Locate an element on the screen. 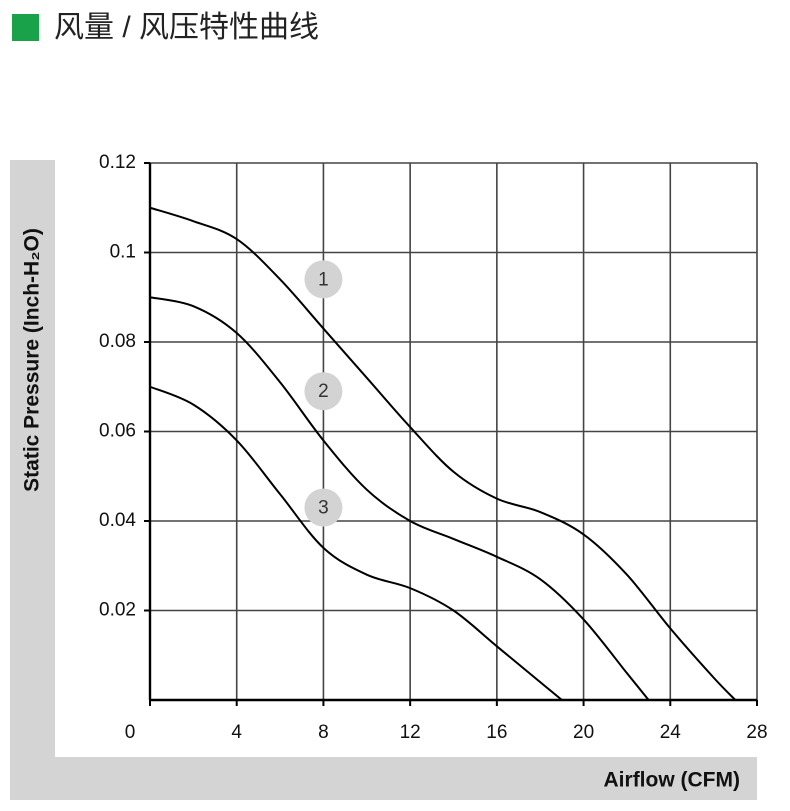 The width and height of the screenshot is (790, 811). y-tick-label: 0.04 is located at coordinates (117, 520).